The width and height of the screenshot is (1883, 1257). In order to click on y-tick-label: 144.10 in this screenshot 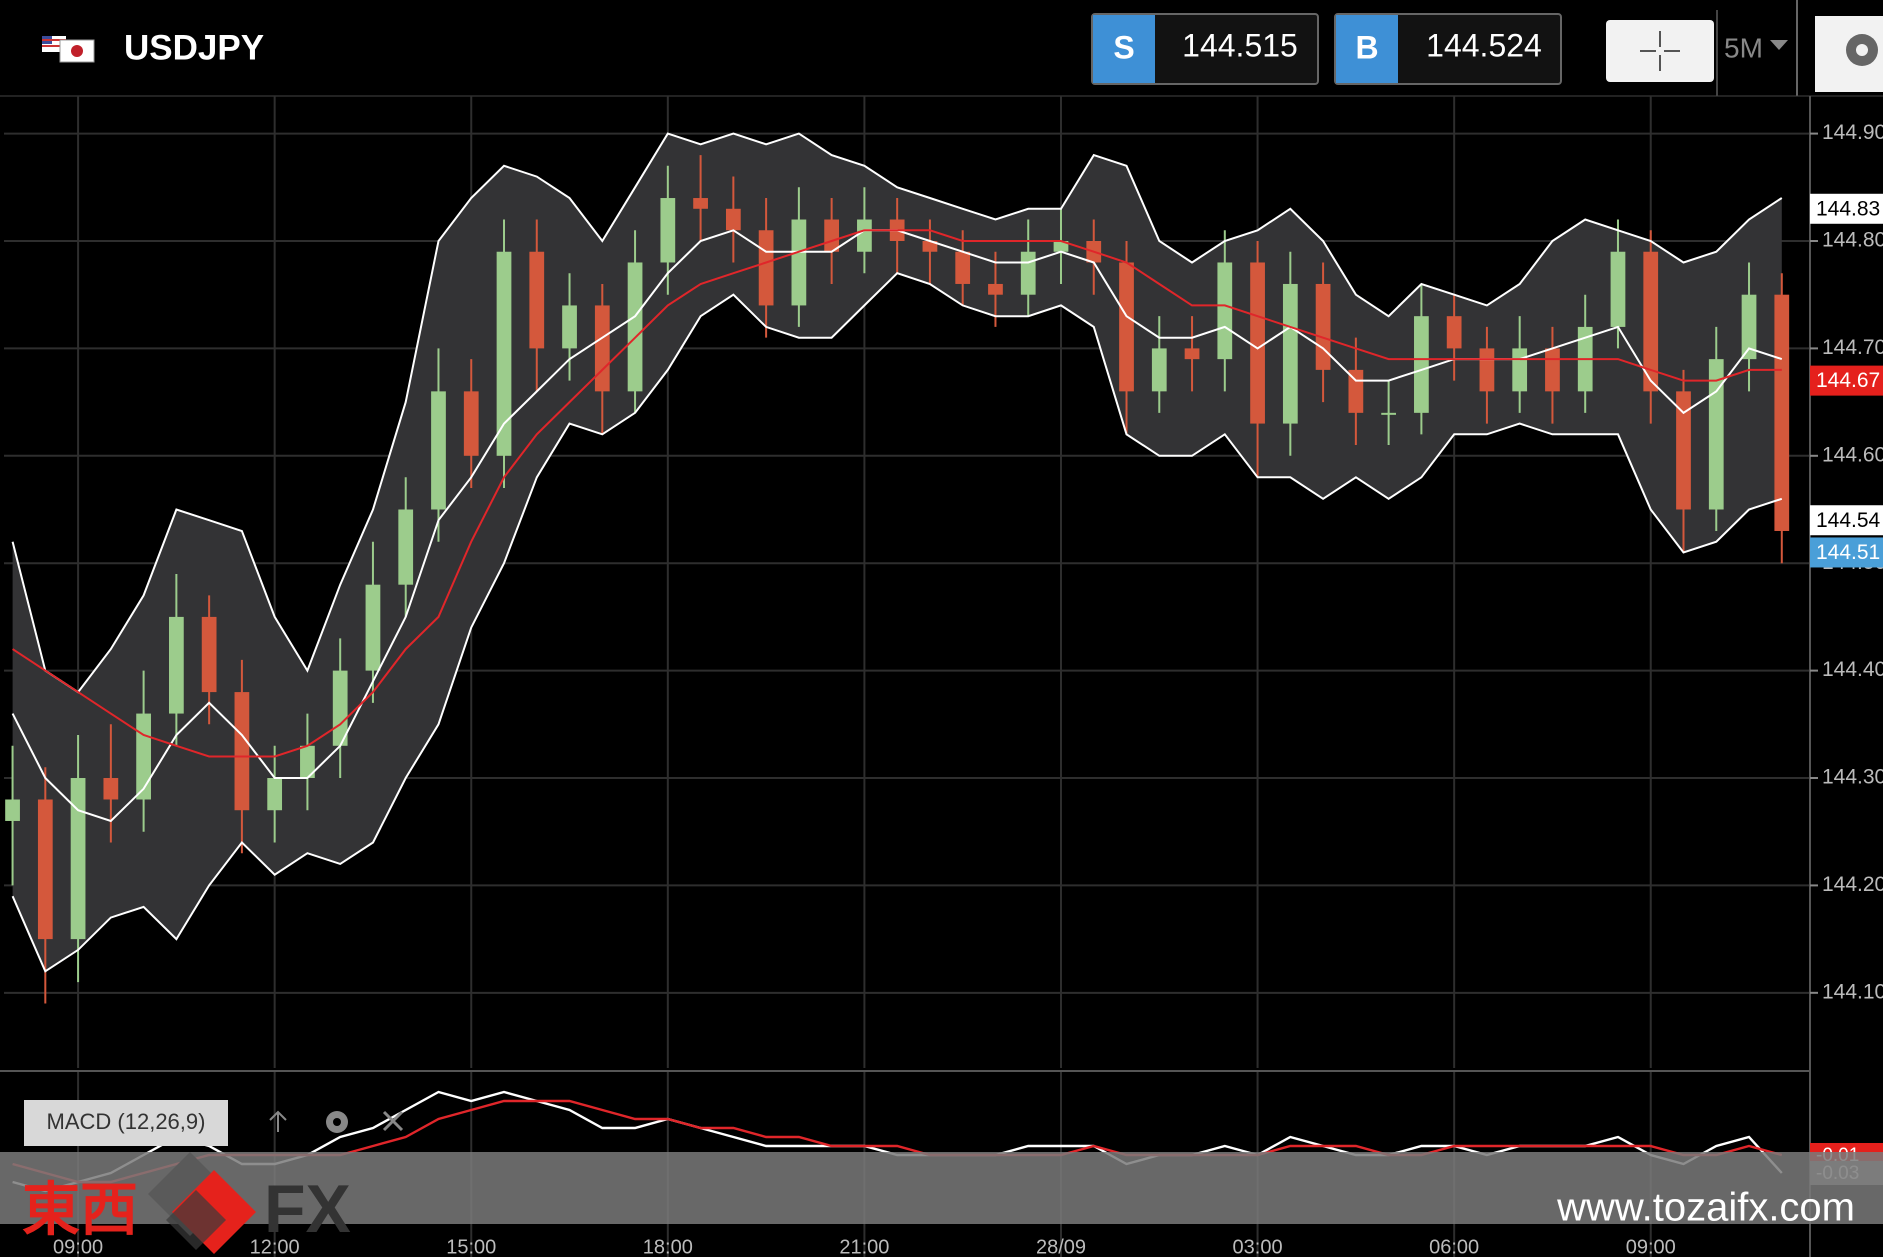, I will do `click(1852, 991)`.